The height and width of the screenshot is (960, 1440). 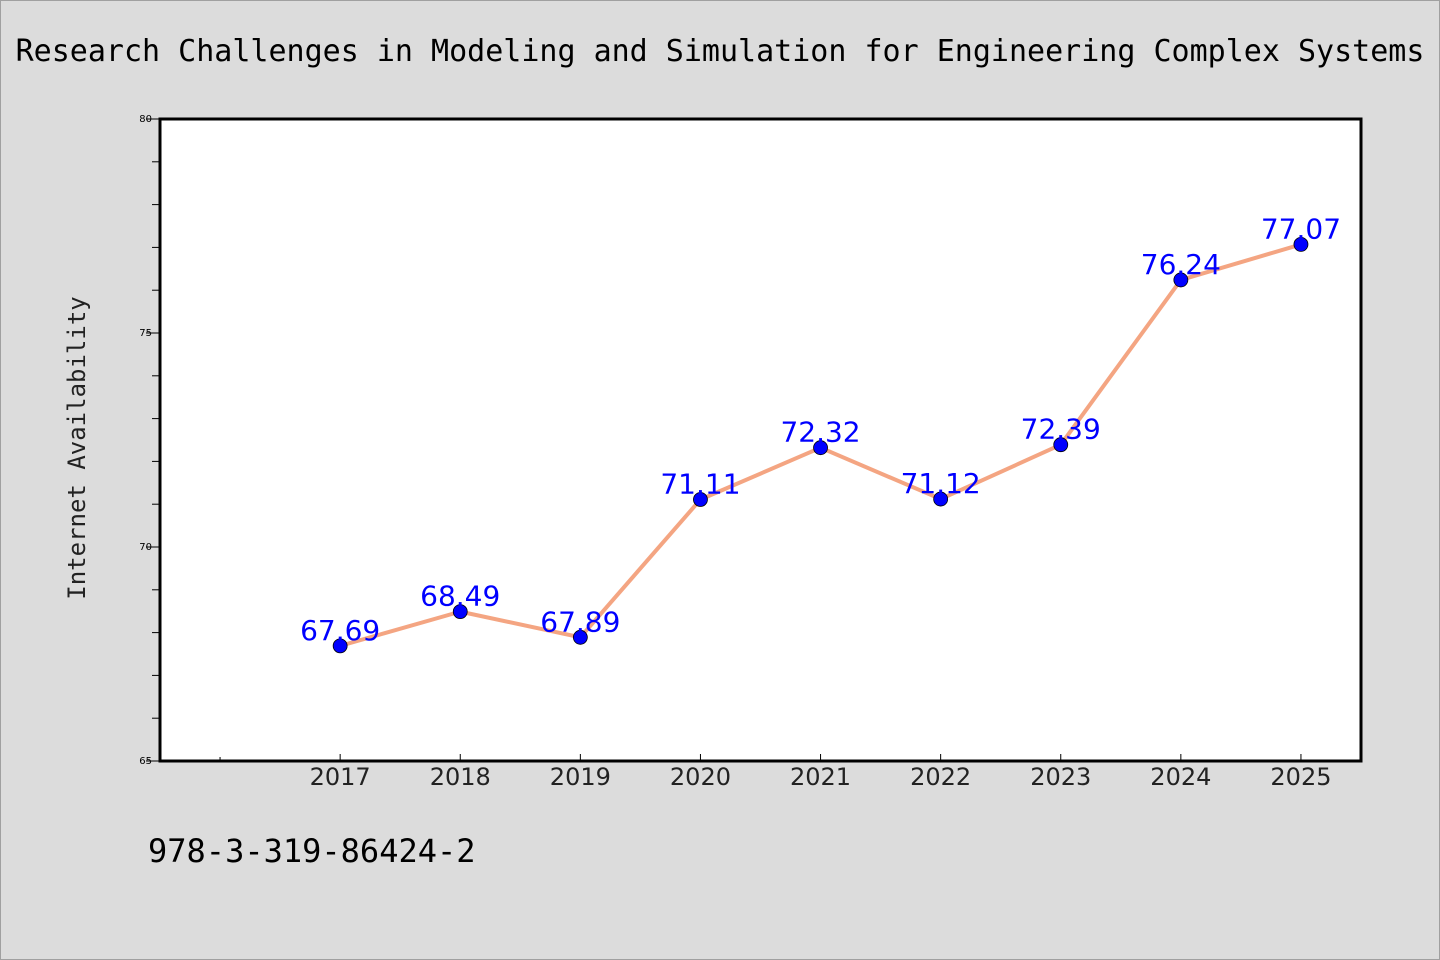 What do you see at coordinates (312, 851) in the screenshot?
I see `isbn-footer: 978-3-319-86424-2` at bounding box center [312, 851].